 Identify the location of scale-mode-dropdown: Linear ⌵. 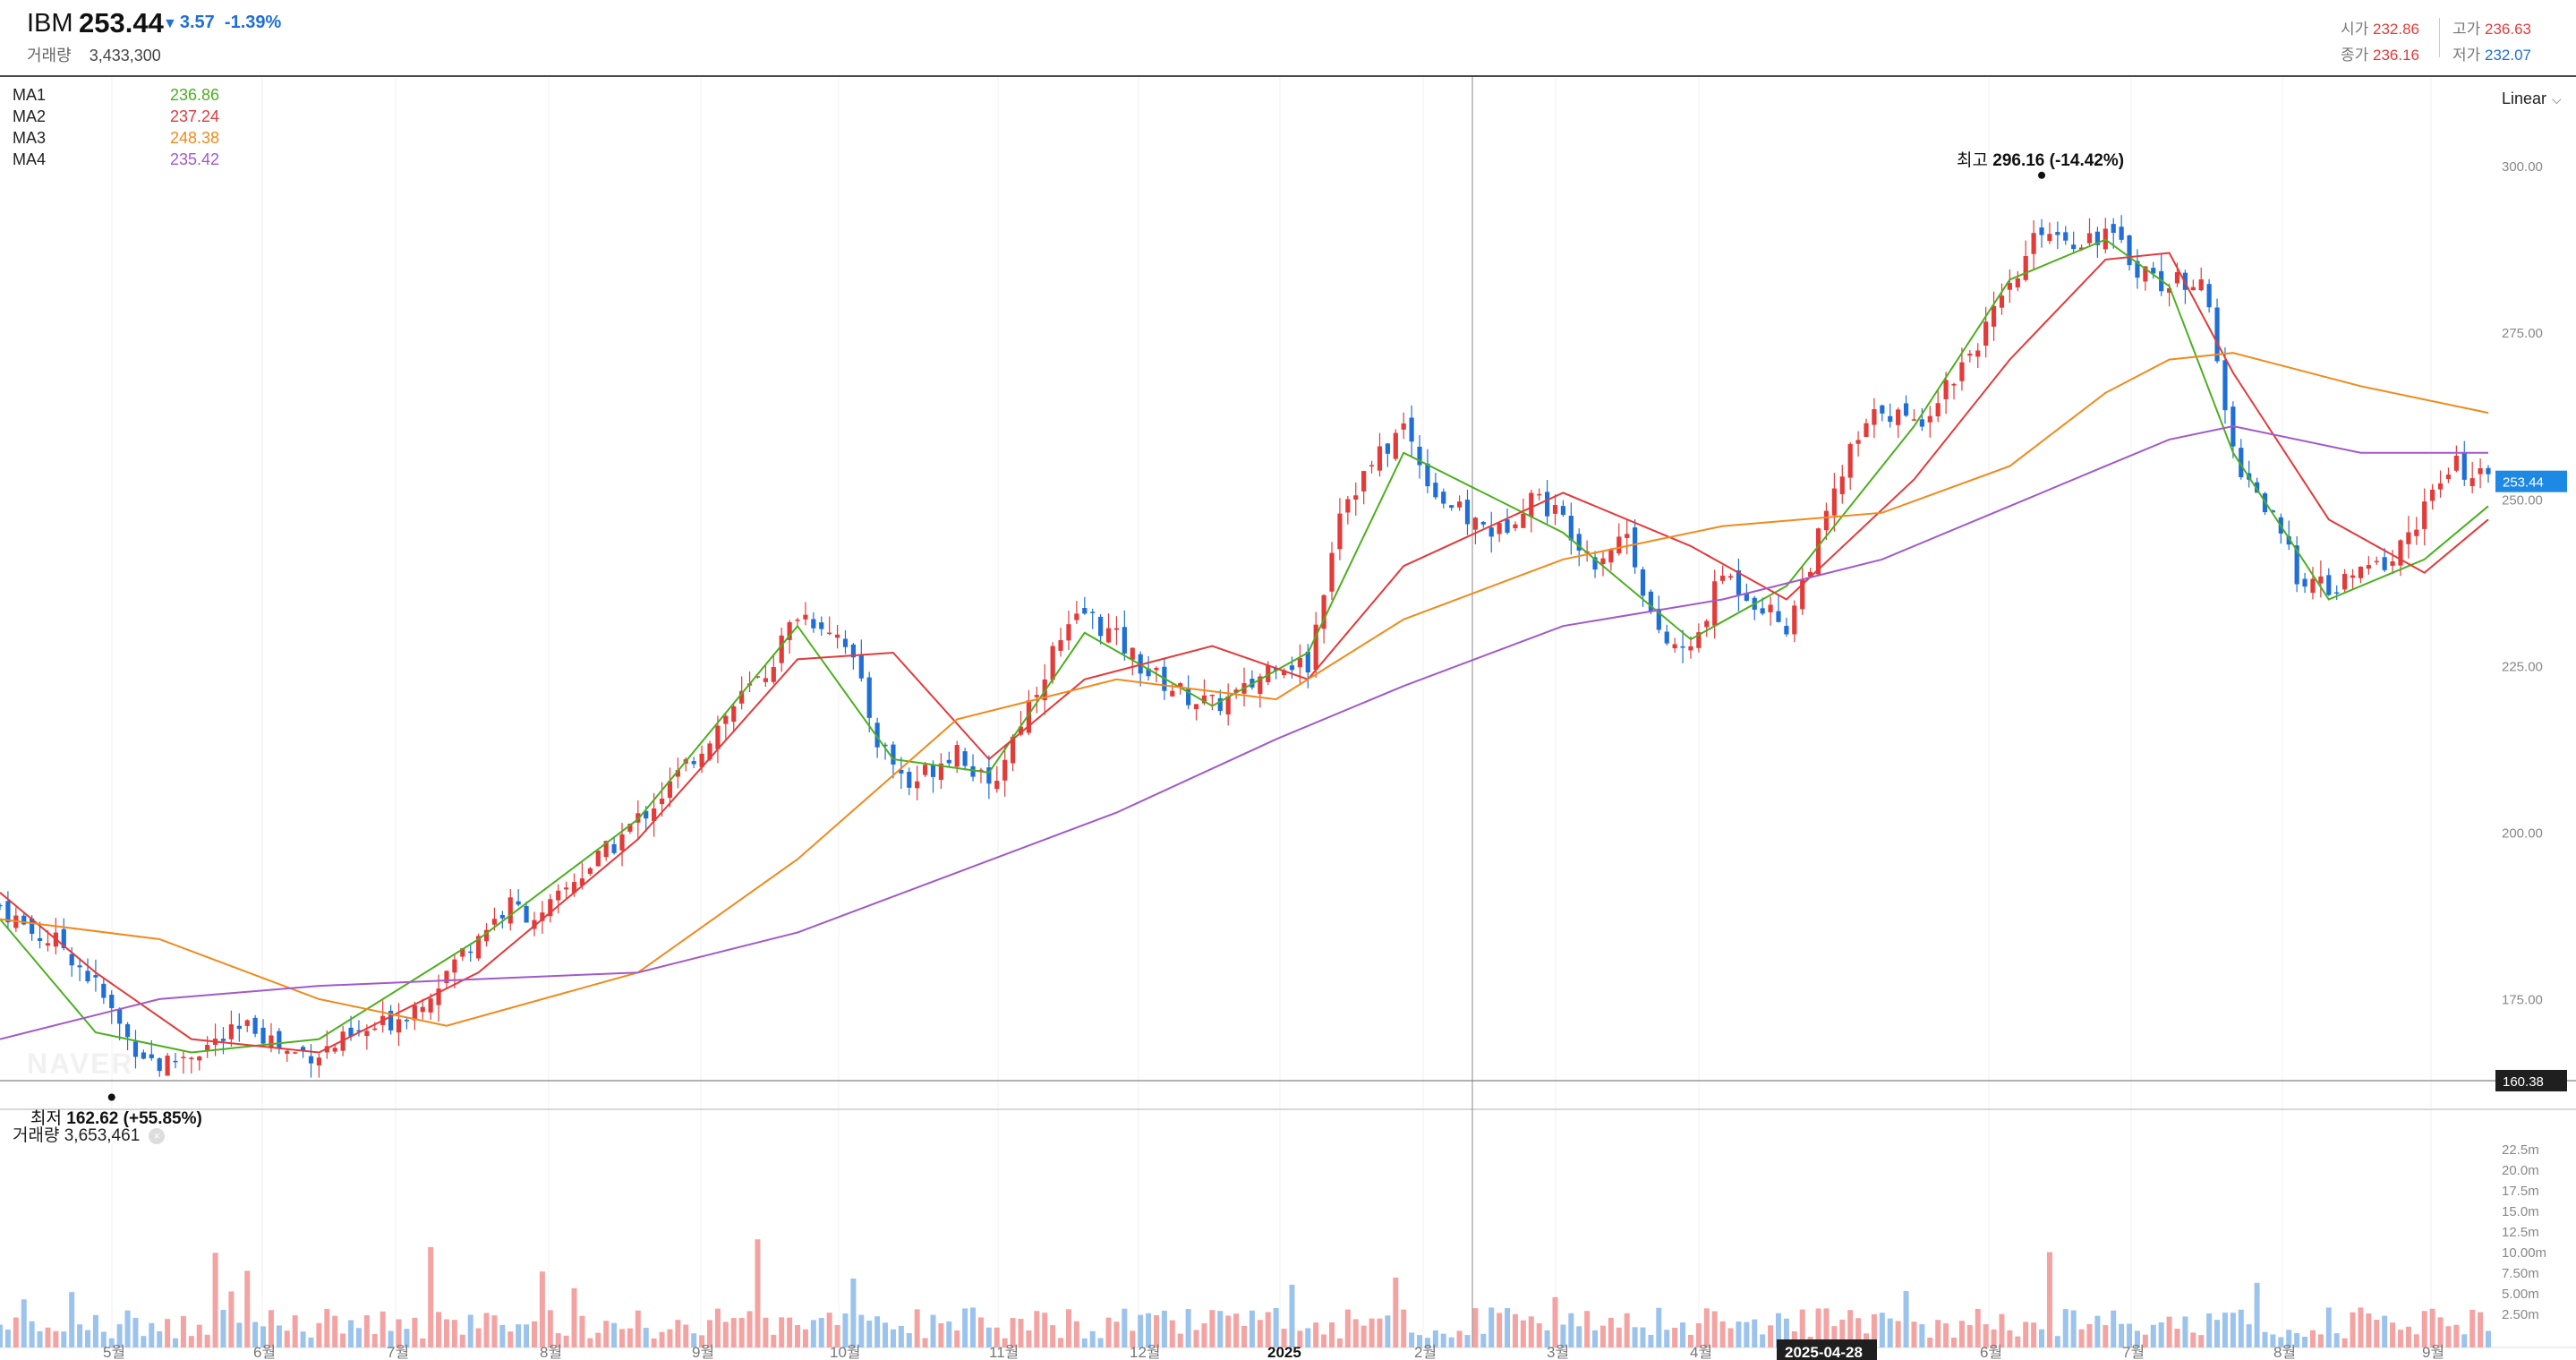
(2532, 98).